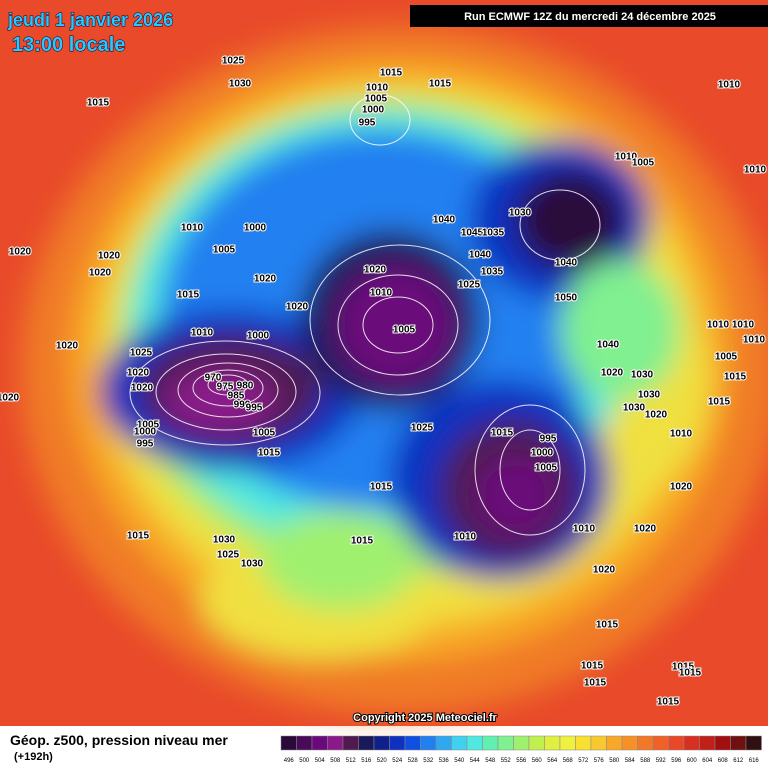 The width and height of the screenshot is (768, 768). What do you see at coordinates (242, 405) in the screenshot?
I see `isobar-label: 990` at bounding box center [242, 405].